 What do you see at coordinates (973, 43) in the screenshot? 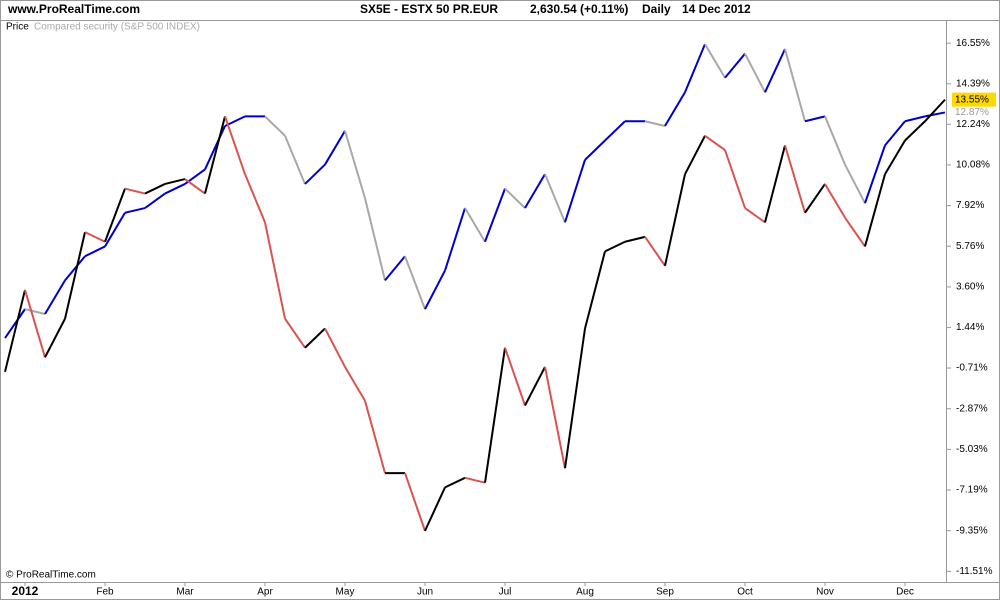
I see `y-tick-label: 16.55%` at bounding box center [973, 43].